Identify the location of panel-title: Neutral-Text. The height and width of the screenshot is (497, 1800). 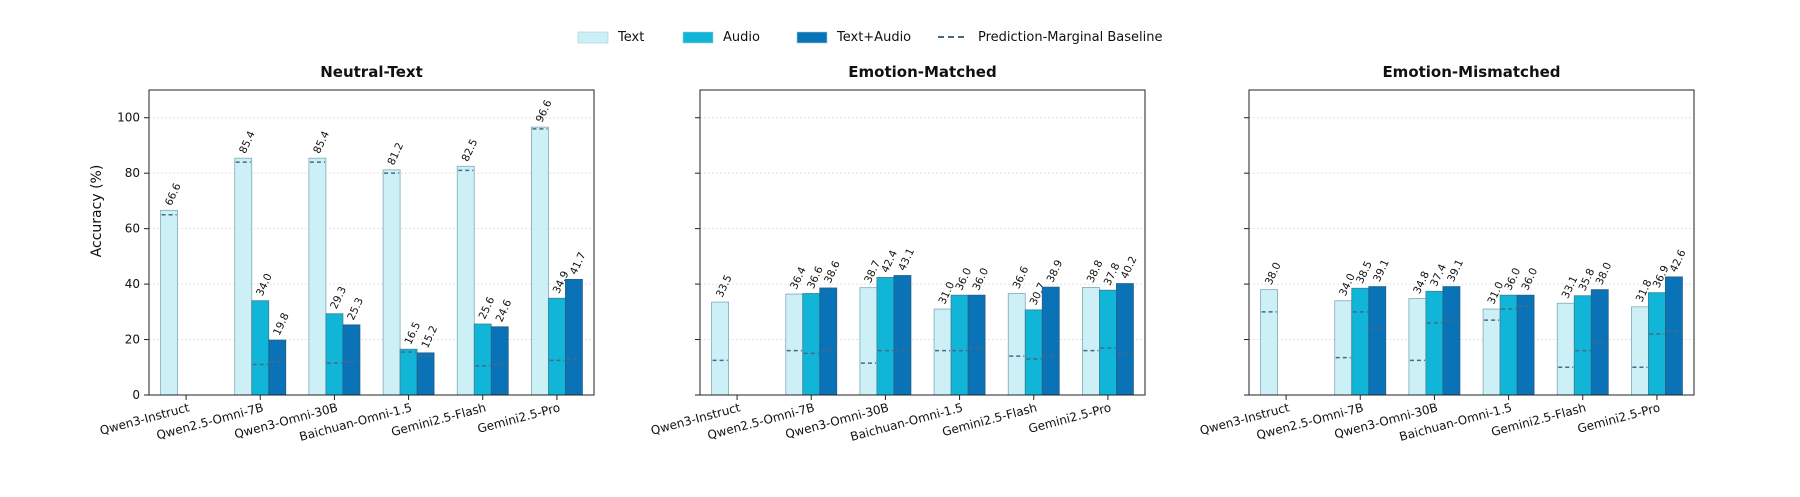
(371, 72).